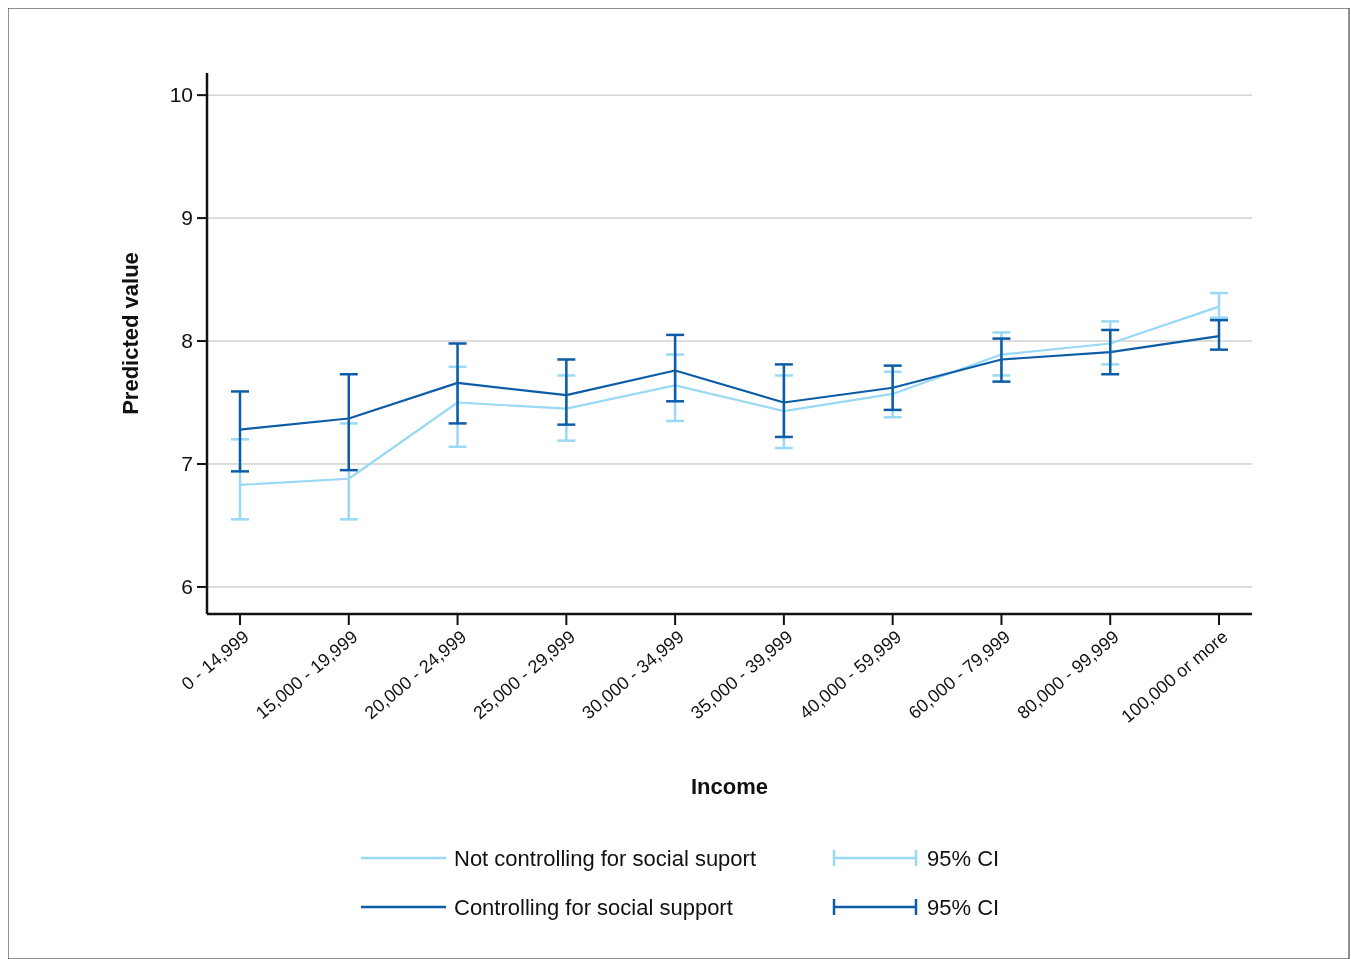 The height and width of the screenshot is (959, 1351). What do you see at coordinates (181, 95) in the screenshot?
I see `y-tick-label: 10` at bounding box center [181, 95].